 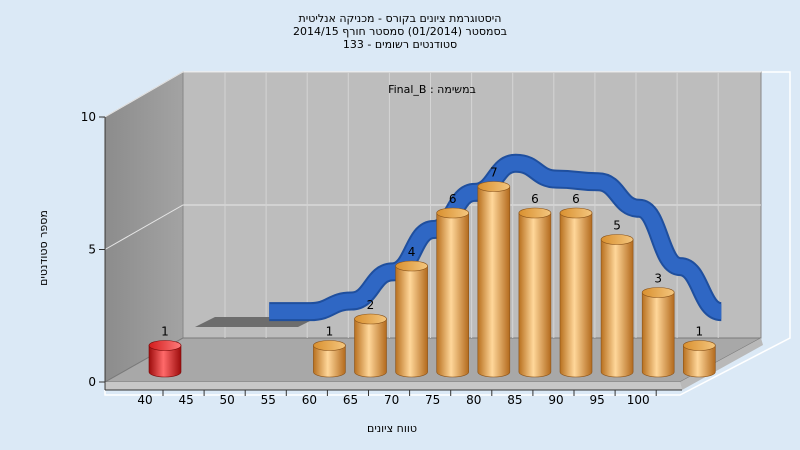 I want to click on title-line-2: בסמסטר (01/2014) סמסטר חורף 2014/15, so click(x=400, y=31).